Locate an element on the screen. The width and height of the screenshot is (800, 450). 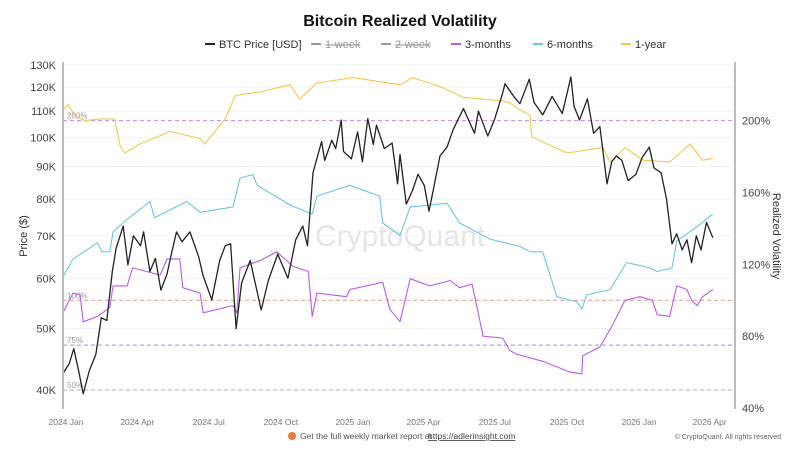
legend-item-6-months: 6-months is located at coordinates (563, 45).